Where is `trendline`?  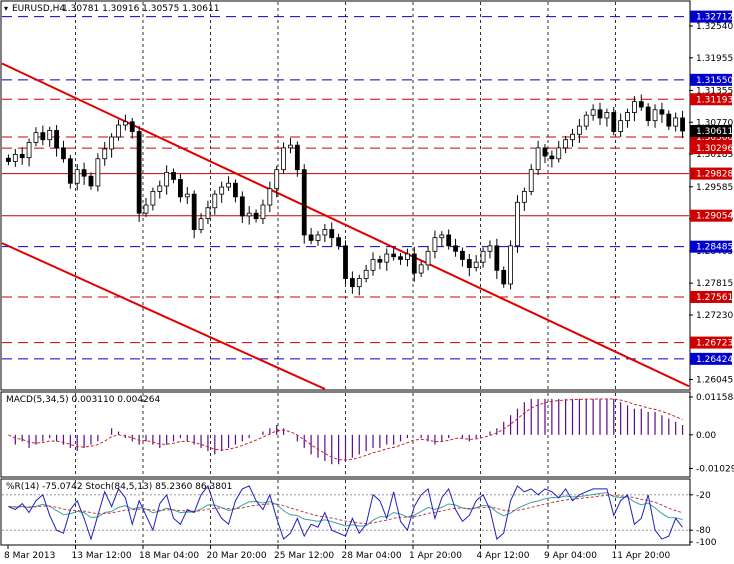 trendline is located at coordinates (163, 316).